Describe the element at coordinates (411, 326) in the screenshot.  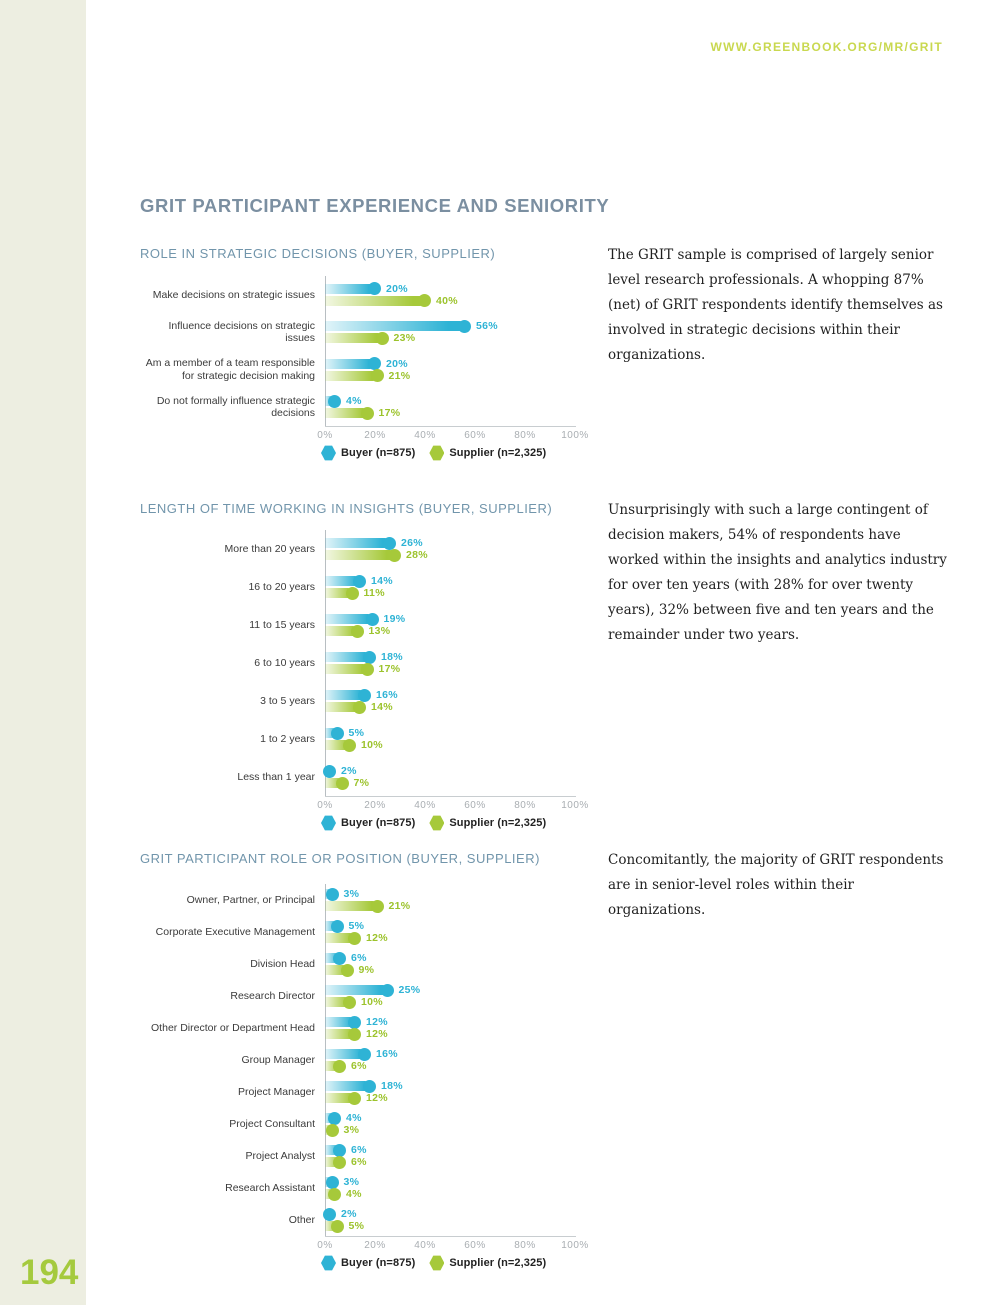
I see `bar-line: 56%` at that location.